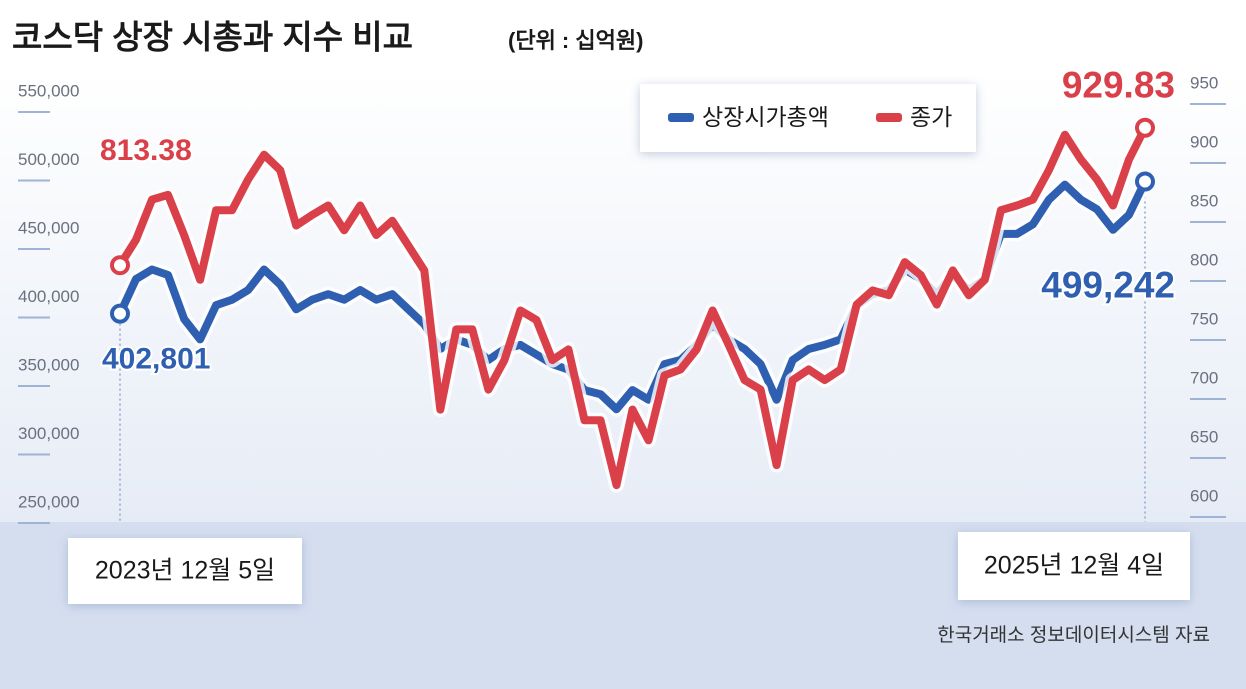 The width and height of the screenshot is (1246, 689). What do you see at coordinates (1204, 495) in the screenshot?
I see `y2-tick-label: 600` at bounding box center [1204, 495].